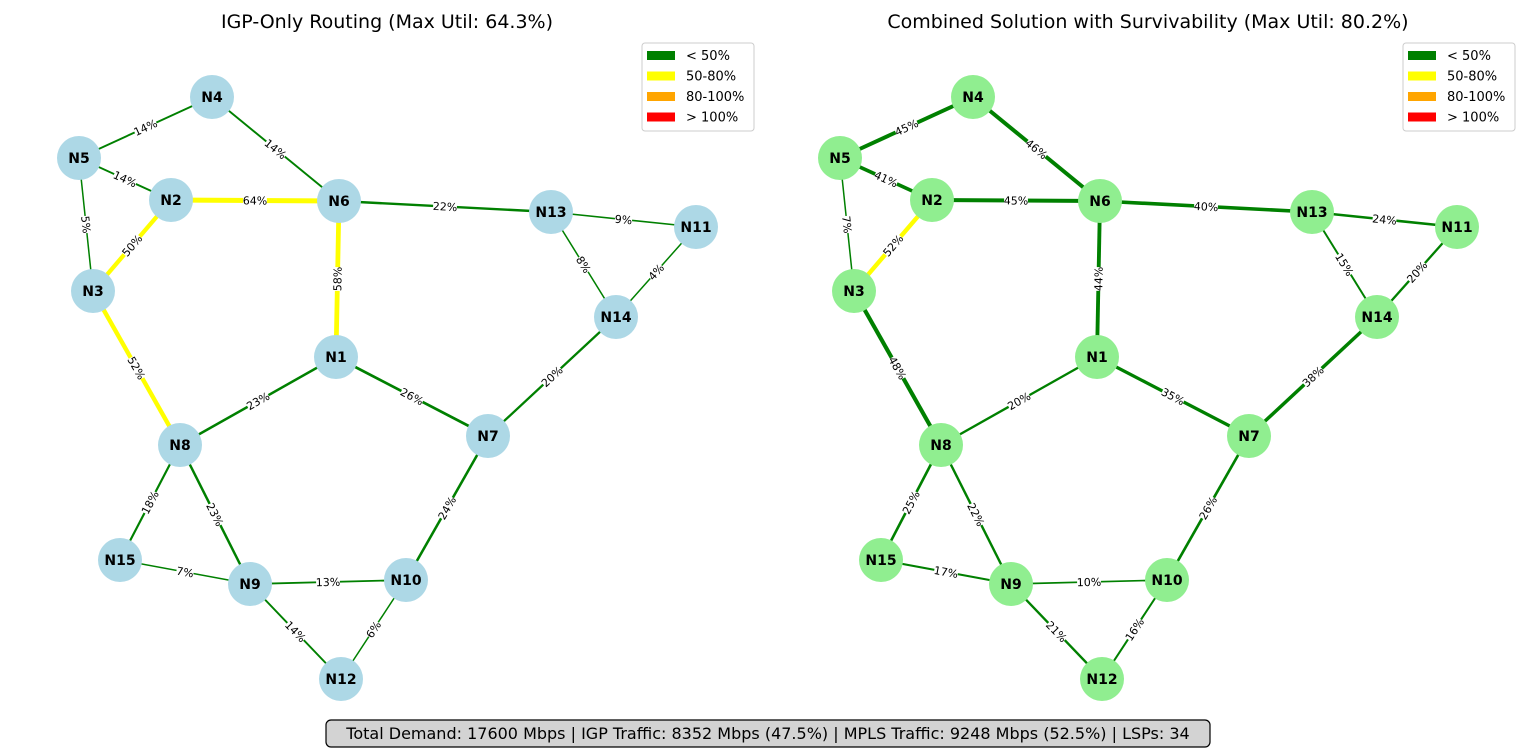 The height and width of the screenshot is (754, 1536). Describe the element at coordinates (136, 368) in the screenshot. I see `edge-label-group: 52%` at that location.